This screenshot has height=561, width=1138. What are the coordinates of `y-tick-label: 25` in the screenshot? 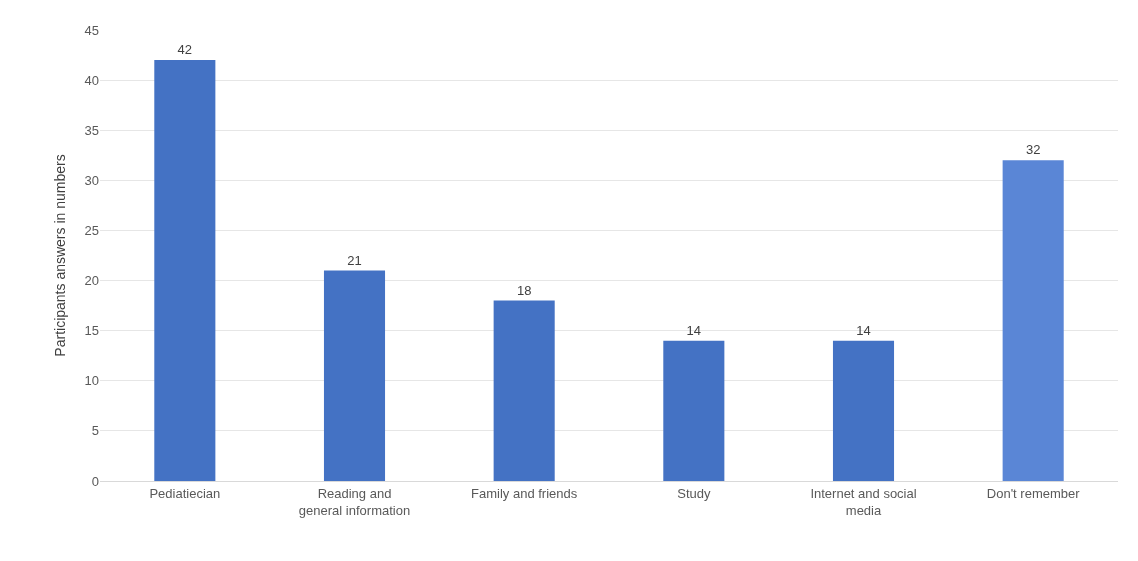 It's located at (91, 230).